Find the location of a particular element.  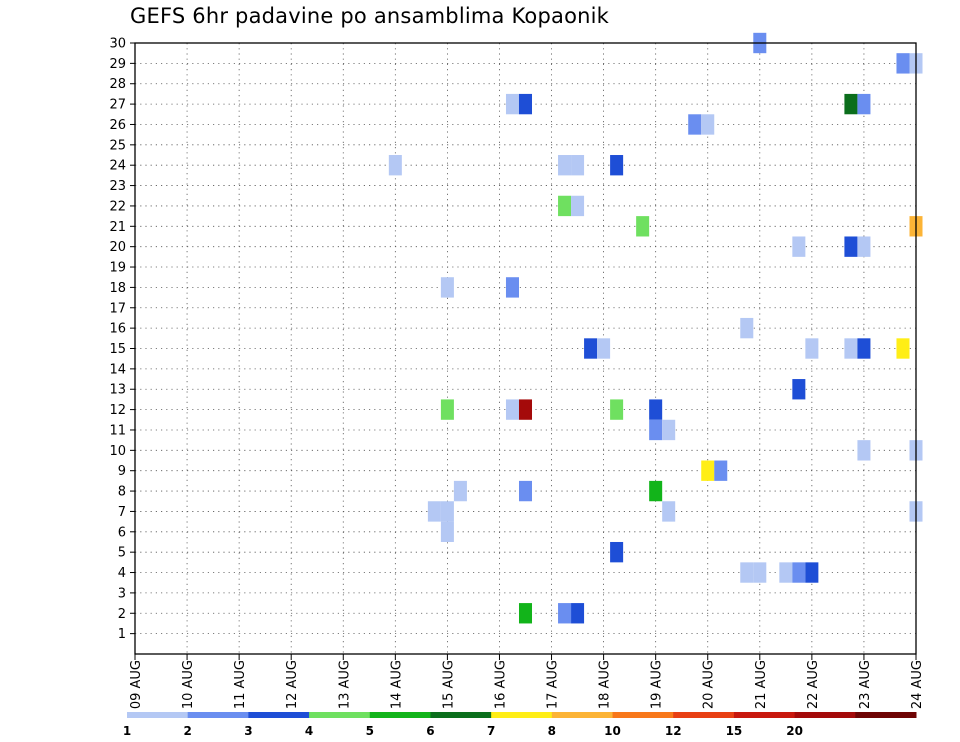

colorbar-label: 2 is located at coordinates (188, 731).